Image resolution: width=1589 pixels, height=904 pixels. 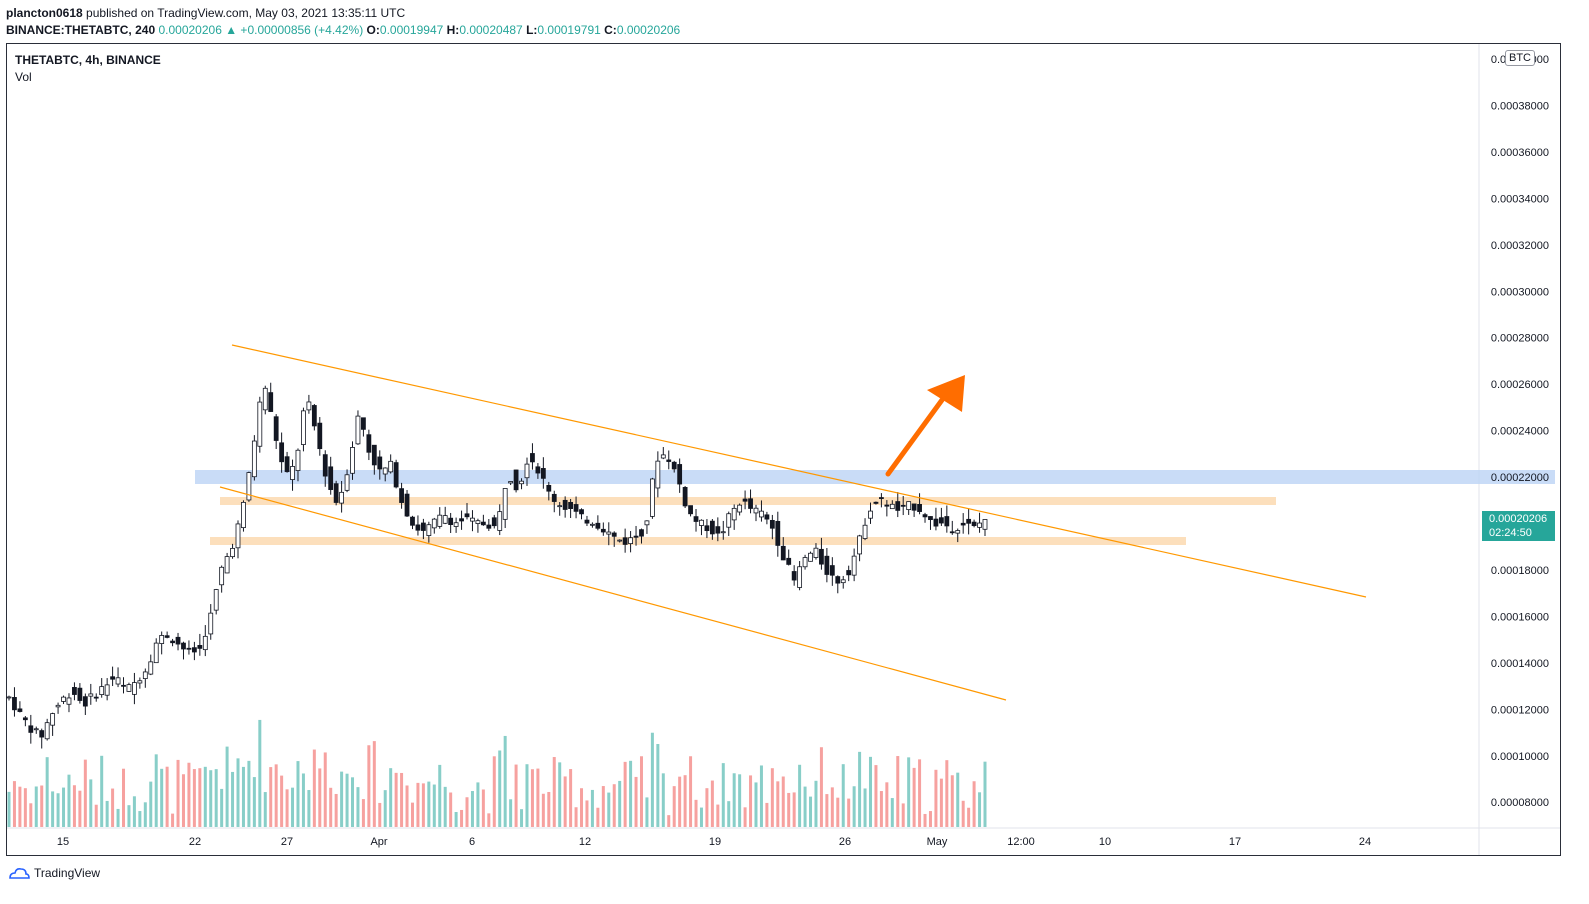 I want to click on author-name: plancton0618, so click(x=44, y=13).